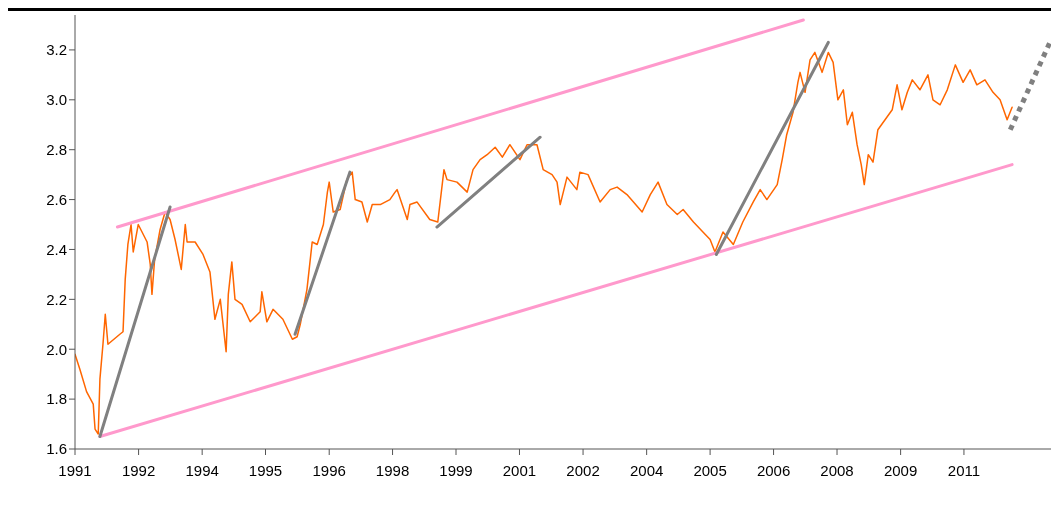 Image resolution: width=1051 pixels, height=508 pixels. I want to click on y-tick-label: 2.2, so click(56, 299).